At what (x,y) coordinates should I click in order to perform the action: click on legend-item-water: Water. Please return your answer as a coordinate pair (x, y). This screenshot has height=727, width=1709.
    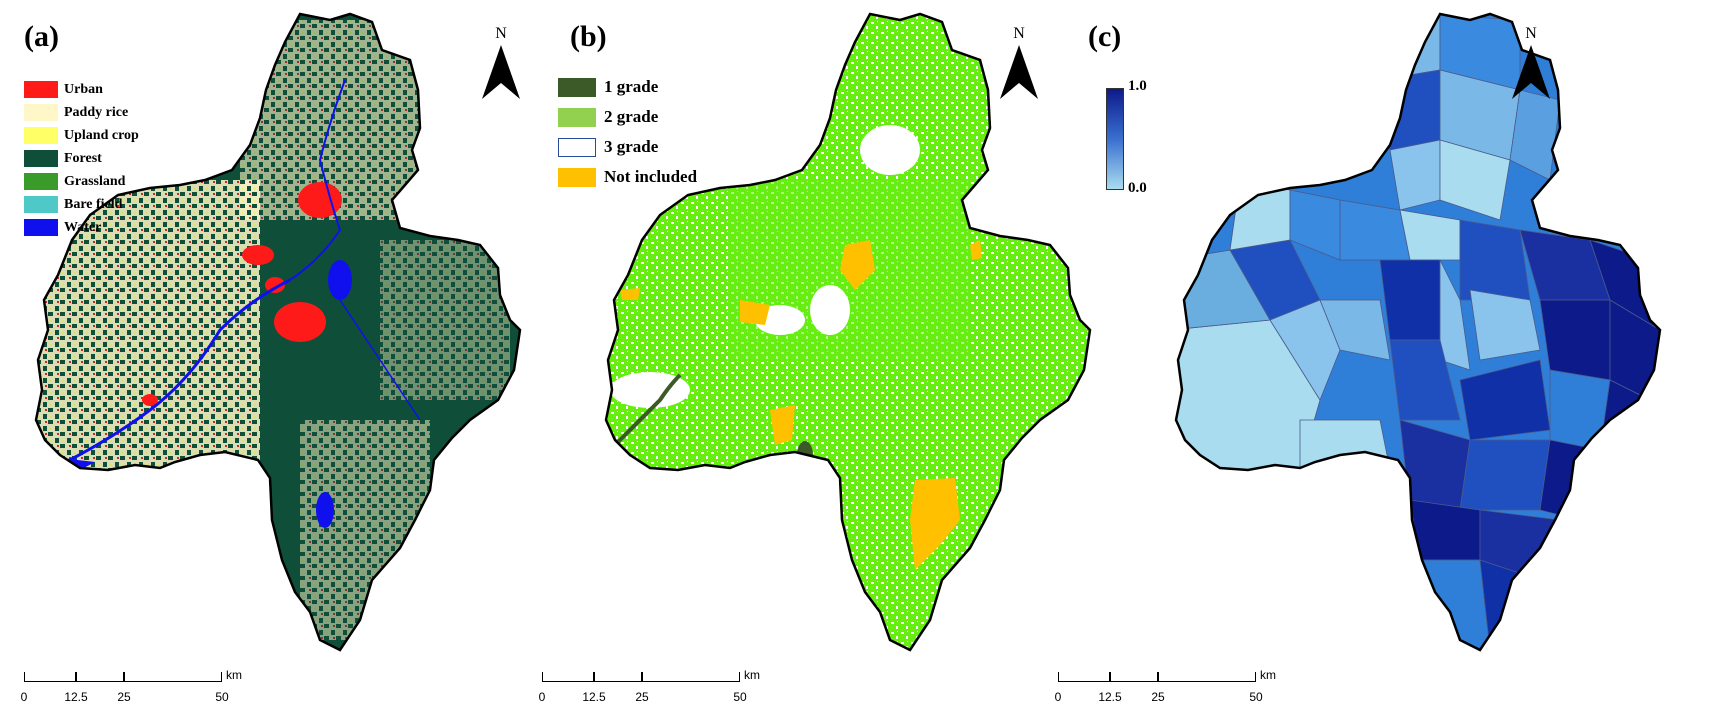
    Looking at the image, I should click on (81, 227).